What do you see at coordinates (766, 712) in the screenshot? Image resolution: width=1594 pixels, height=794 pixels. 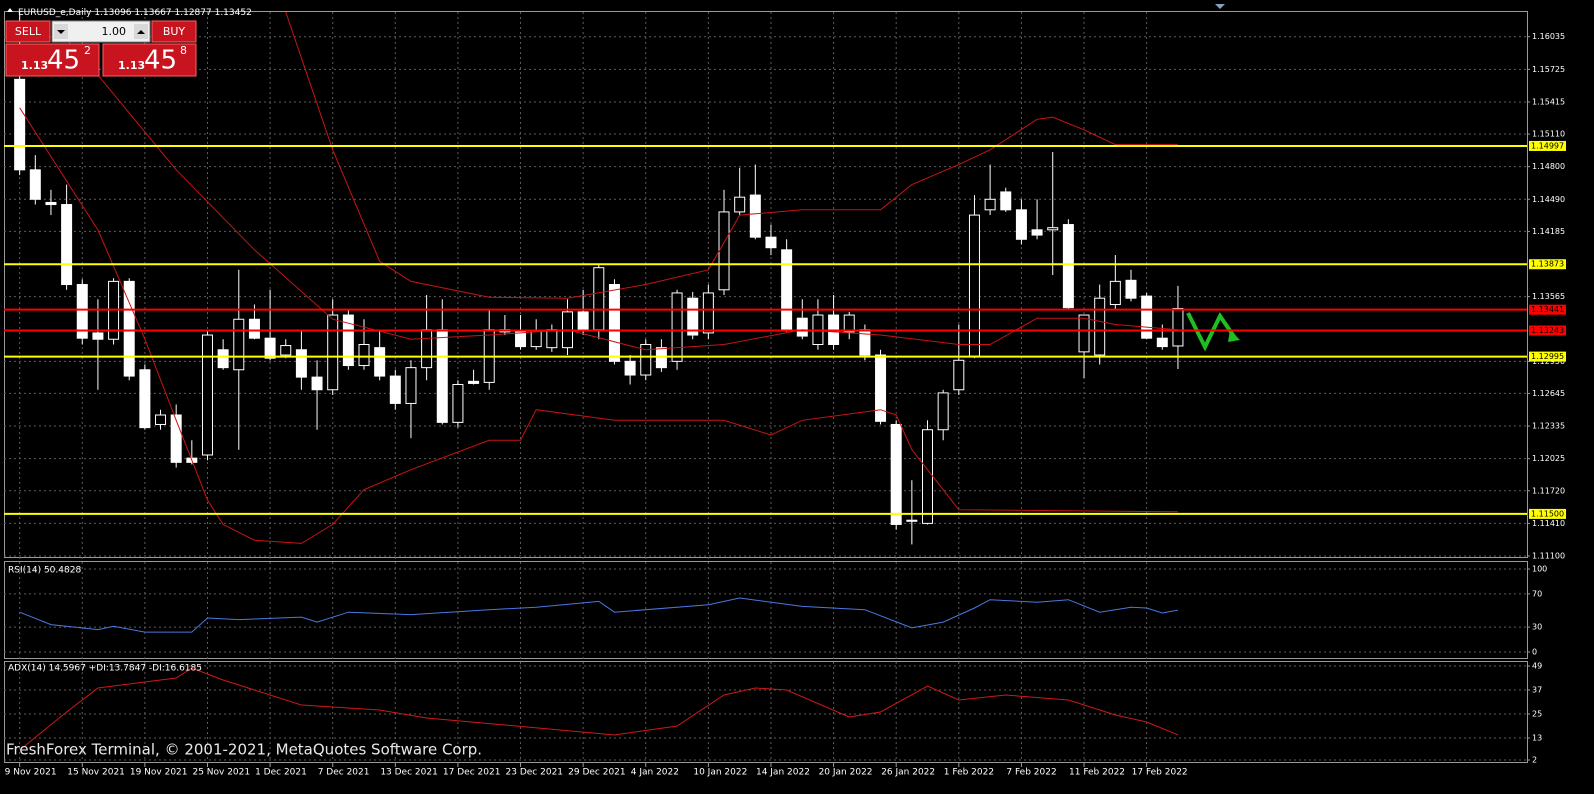 I see `adx-frame` at bounding box center [766, 712].